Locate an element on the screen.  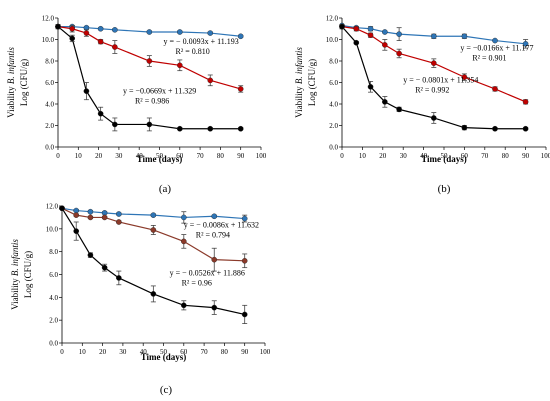
r-squared-label-1: R² = 0.794 is located at coordinates (213, 235).